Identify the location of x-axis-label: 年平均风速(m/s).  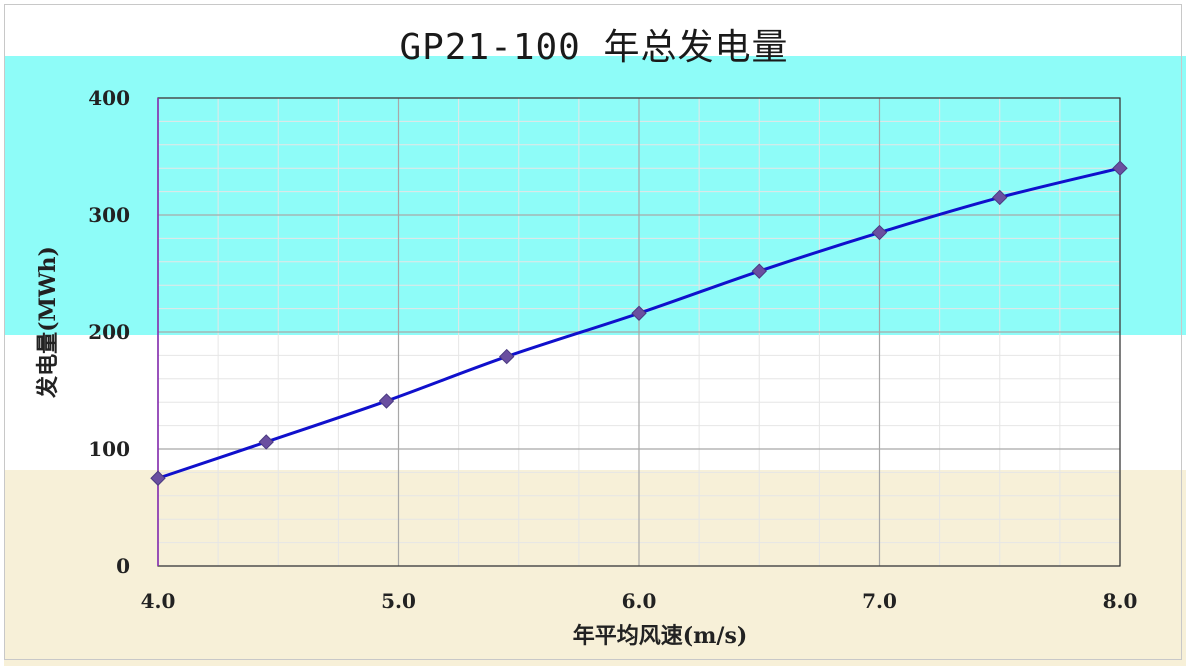
(660, 636).